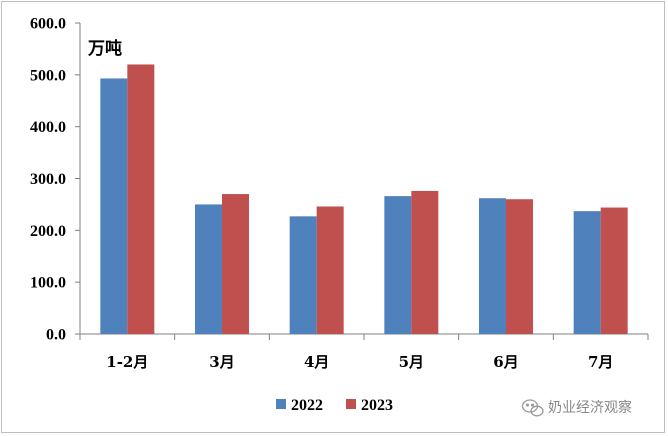 Image resolution: width=668 pixels, height=436 pixels. Describe the element at coordinates (141, 199) in the screenshot. I see `bar-2023-1-2月` at that location.